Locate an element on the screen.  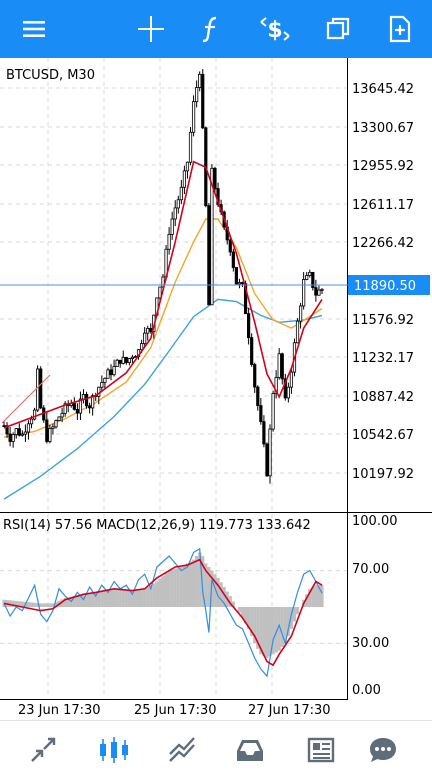
indicator-tick: 100.00 is located at coordinates (375, 521).